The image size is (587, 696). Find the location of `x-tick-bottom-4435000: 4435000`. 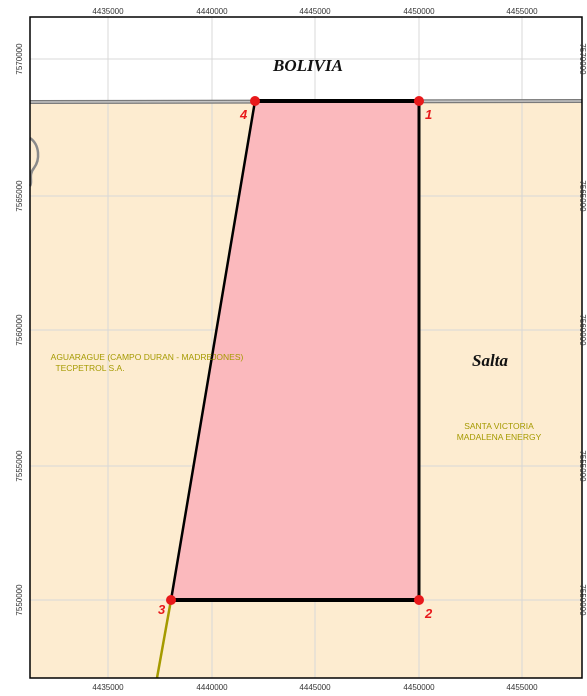

x-tick-bottom-4435000: 4435000 is located at coordinates (108, 687).